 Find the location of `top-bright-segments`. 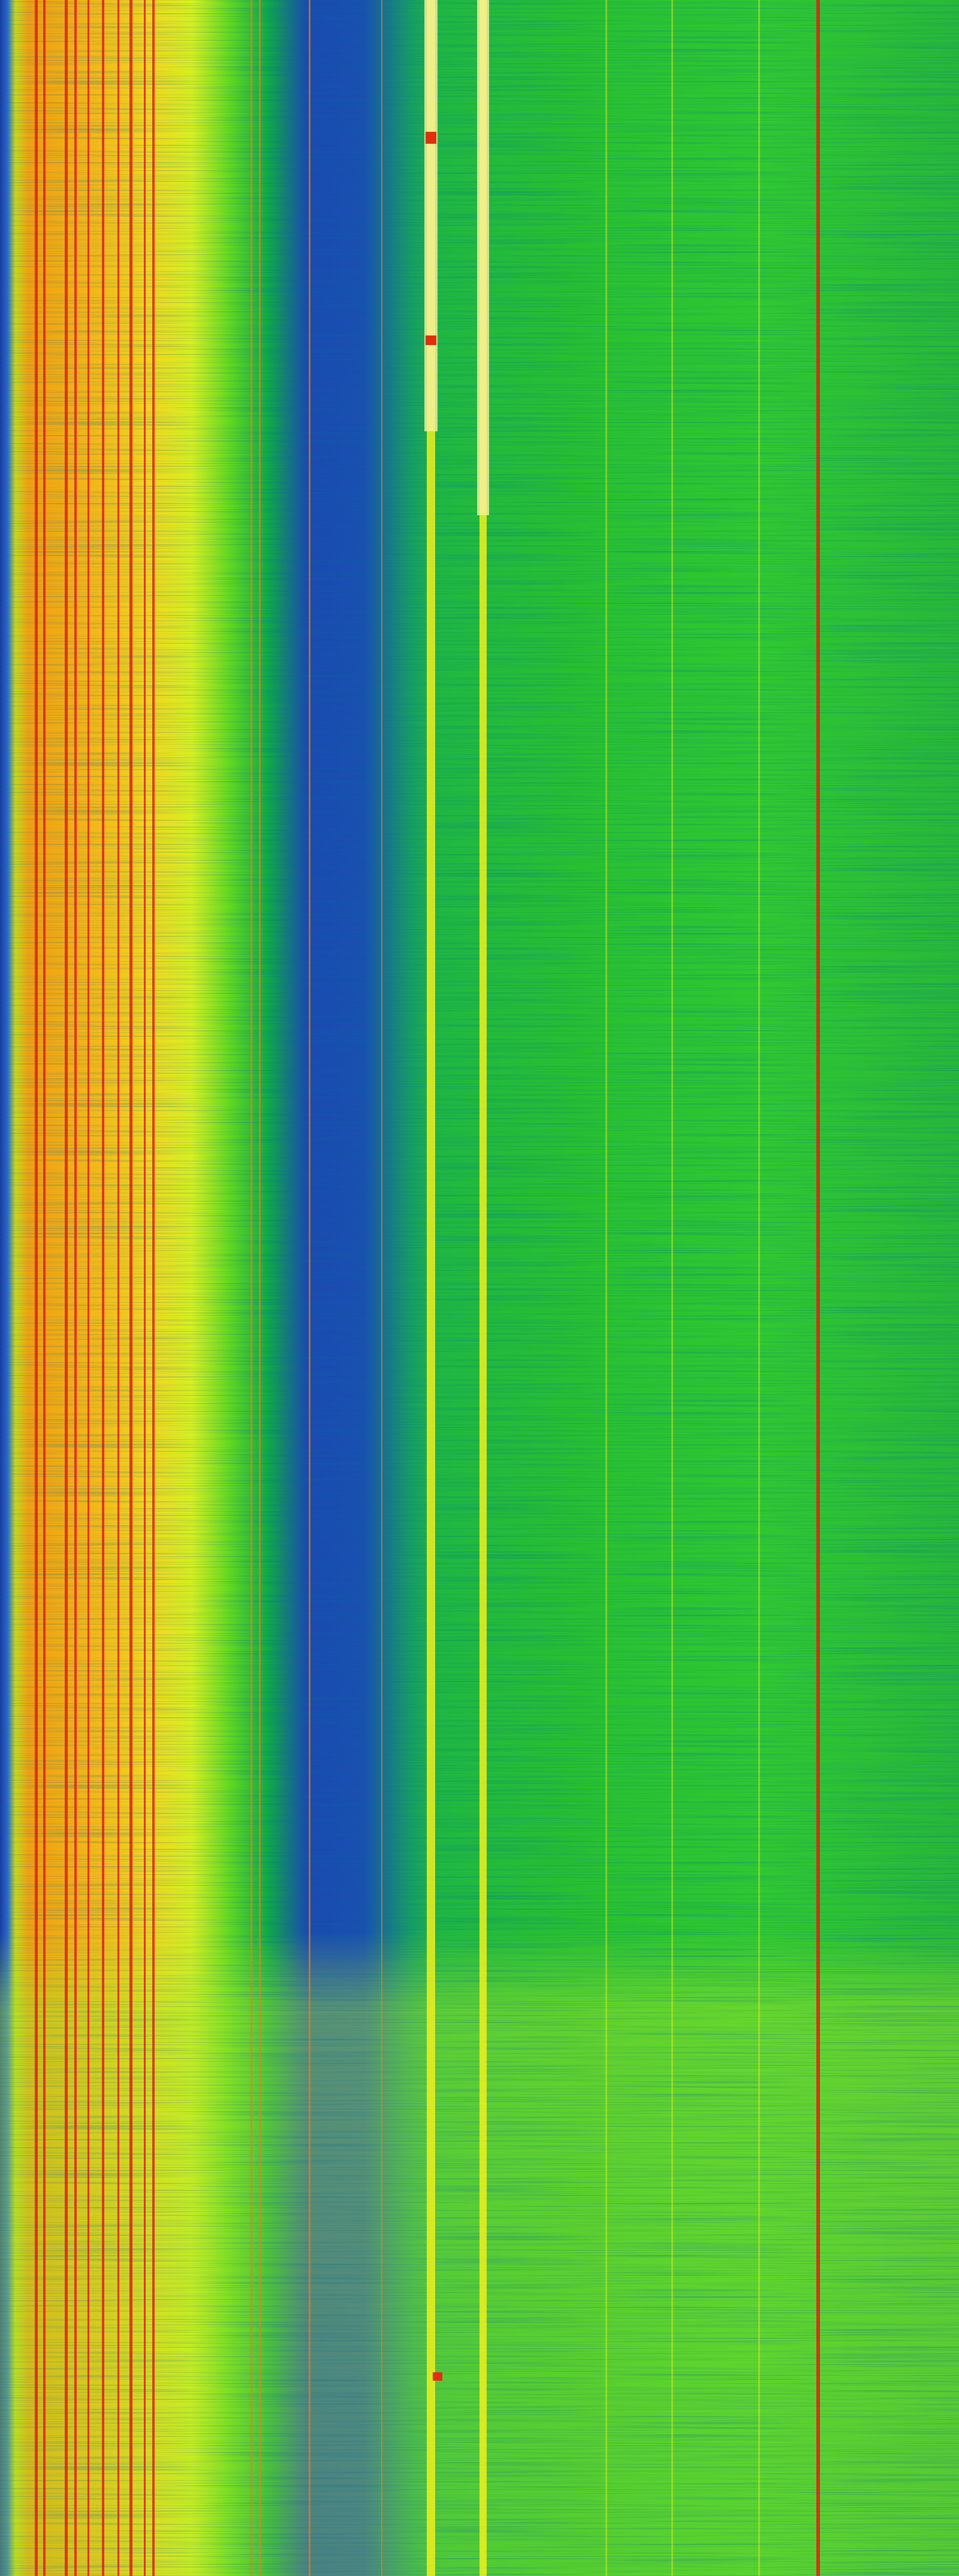

top-bright-segments is located at coordinates (456, 257).